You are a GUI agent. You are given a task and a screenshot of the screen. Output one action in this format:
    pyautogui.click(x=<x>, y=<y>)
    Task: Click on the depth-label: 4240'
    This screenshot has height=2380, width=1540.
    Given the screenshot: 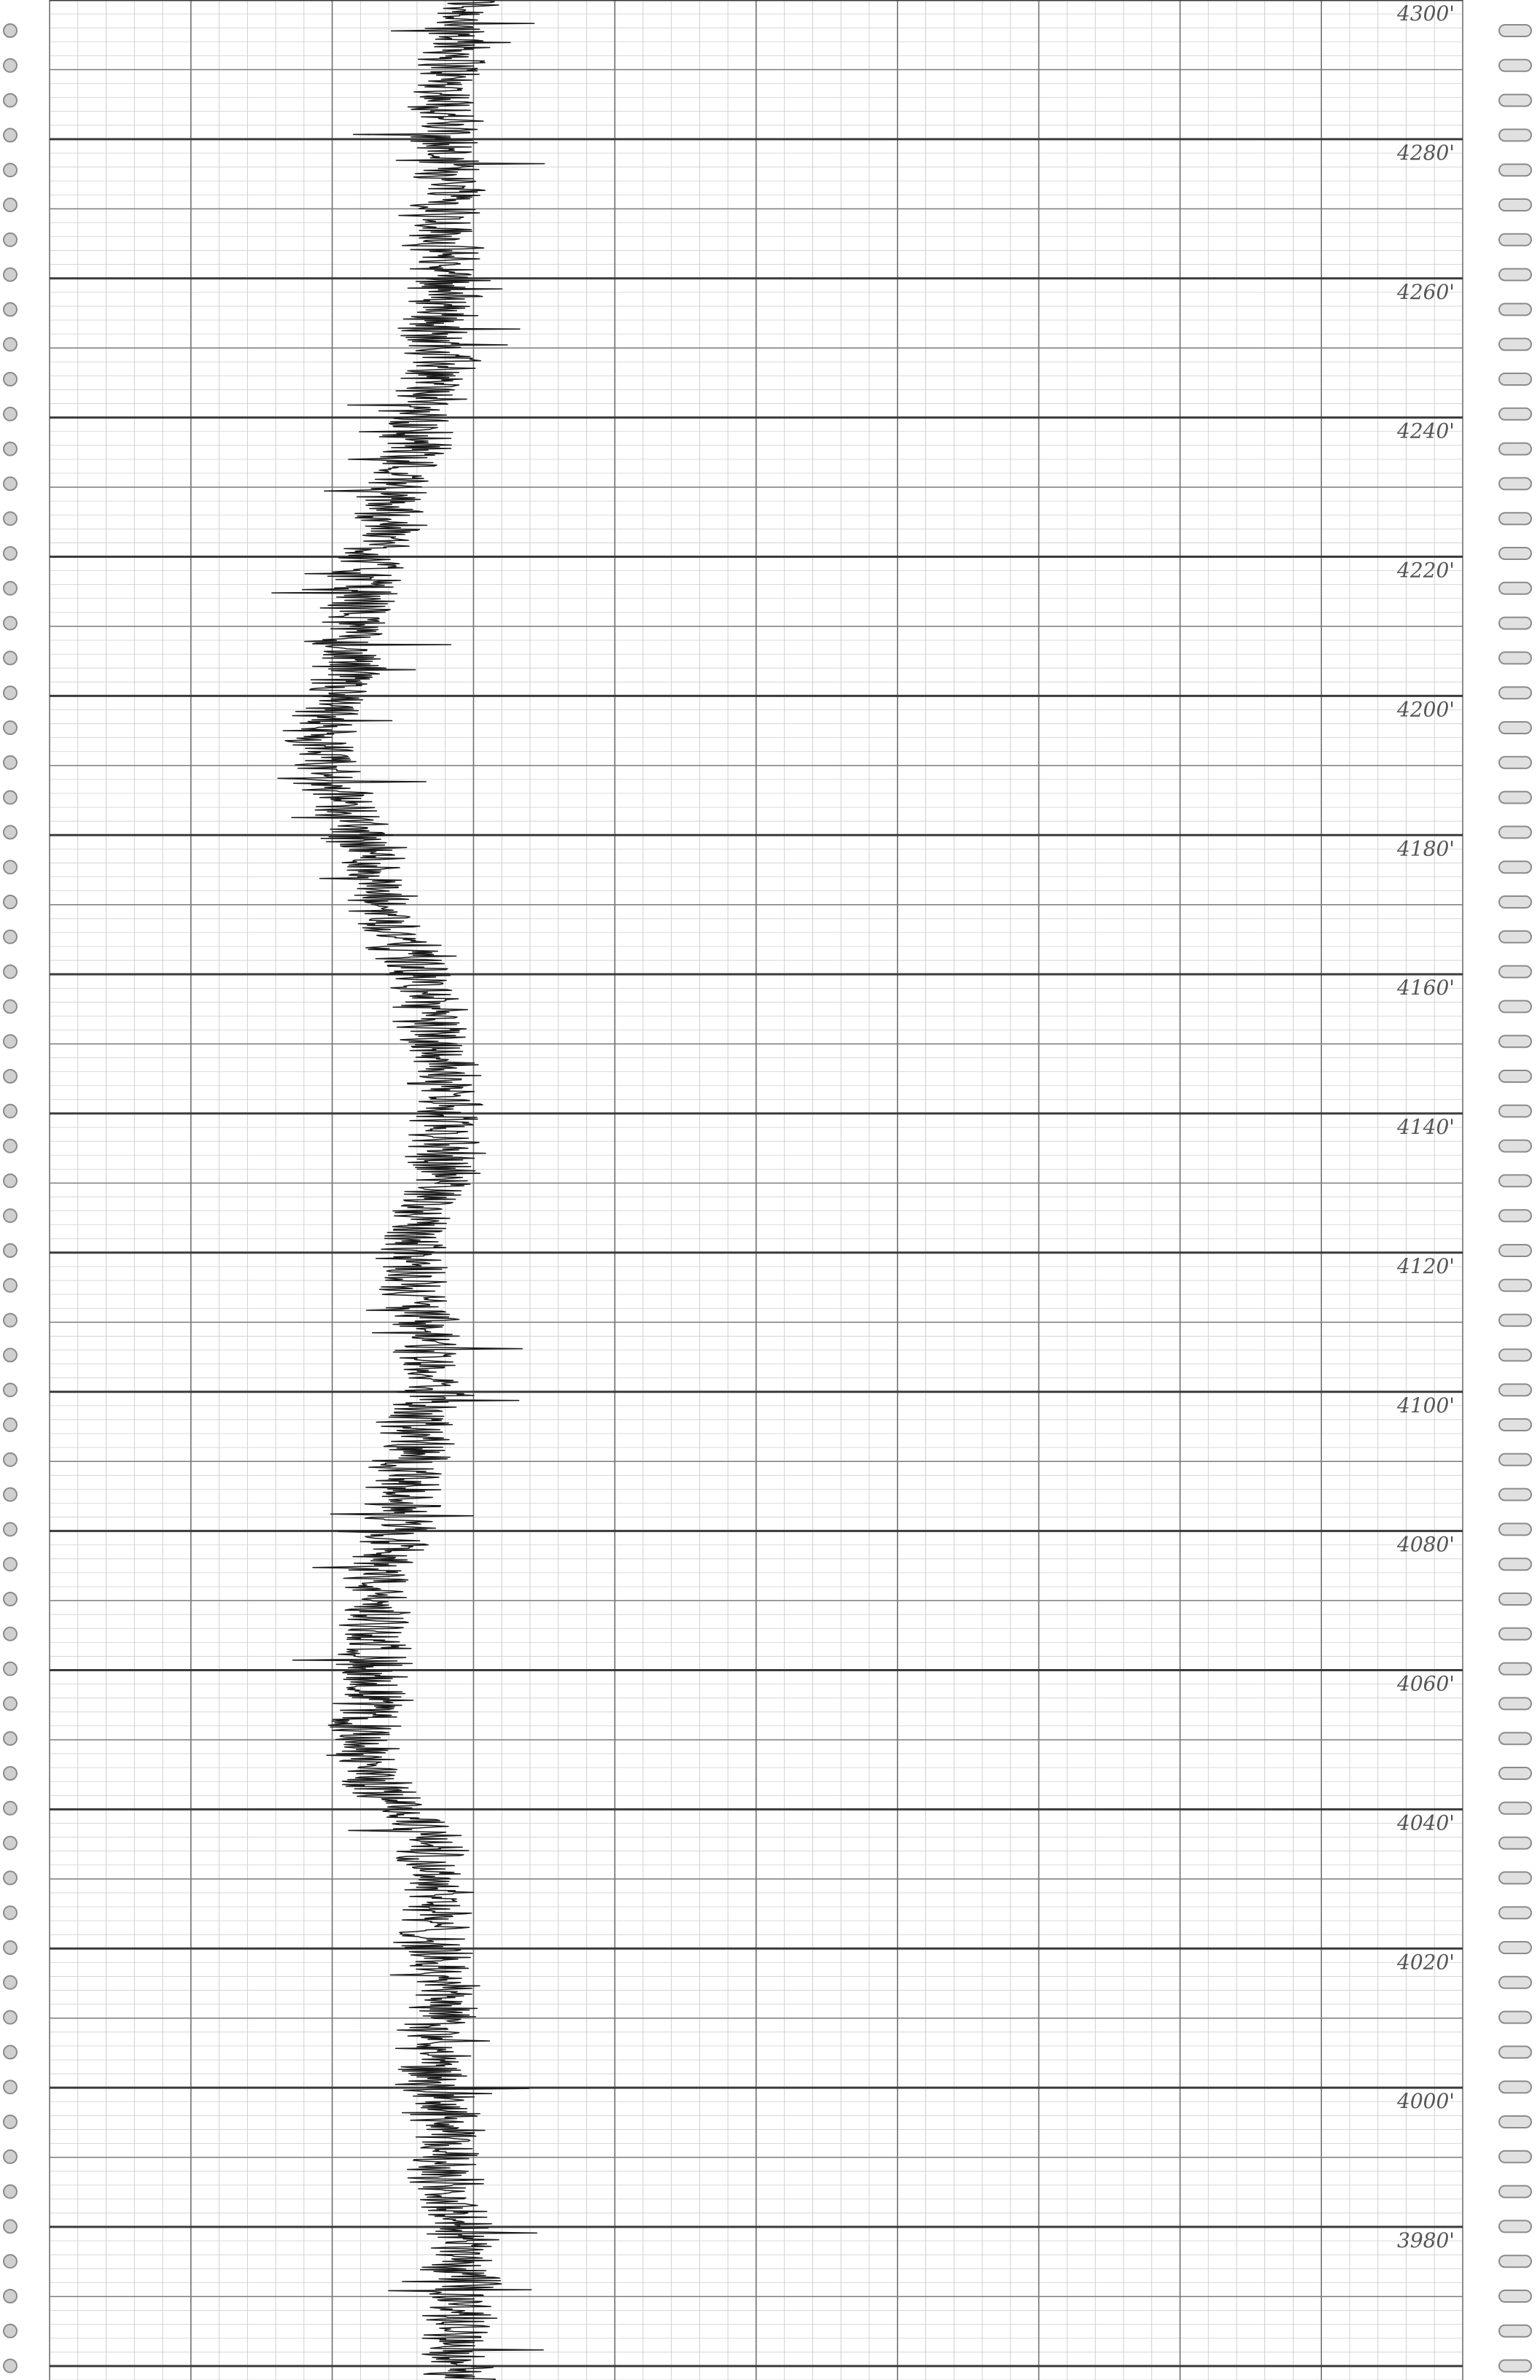 What is the action you would take?
    pyautogui.click(x=1425, y=431)
    